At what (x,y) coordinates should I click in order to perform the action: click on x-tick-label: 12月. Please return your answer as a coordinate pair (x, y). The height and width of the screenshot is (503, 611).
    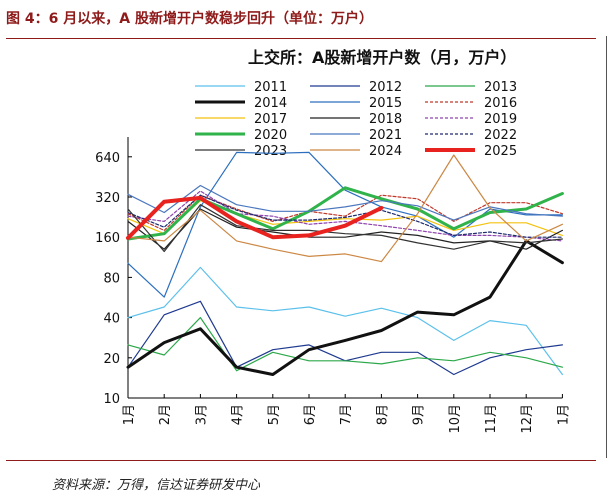
    Looking at the image, I should click on (527, 419).